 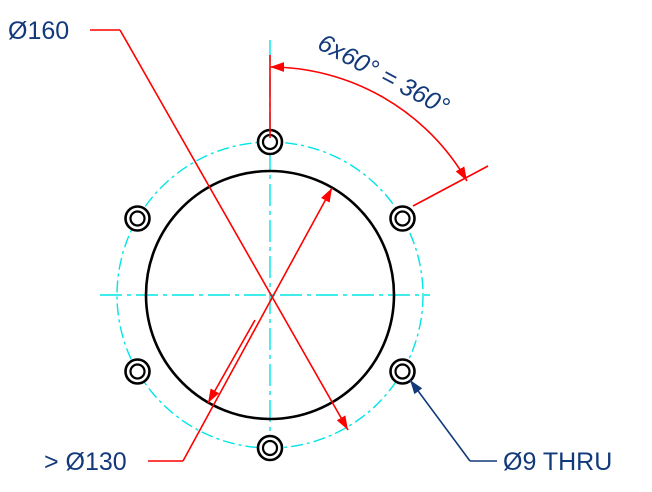 I want to click on hole-callout-leader, so click(x=453, y=420).